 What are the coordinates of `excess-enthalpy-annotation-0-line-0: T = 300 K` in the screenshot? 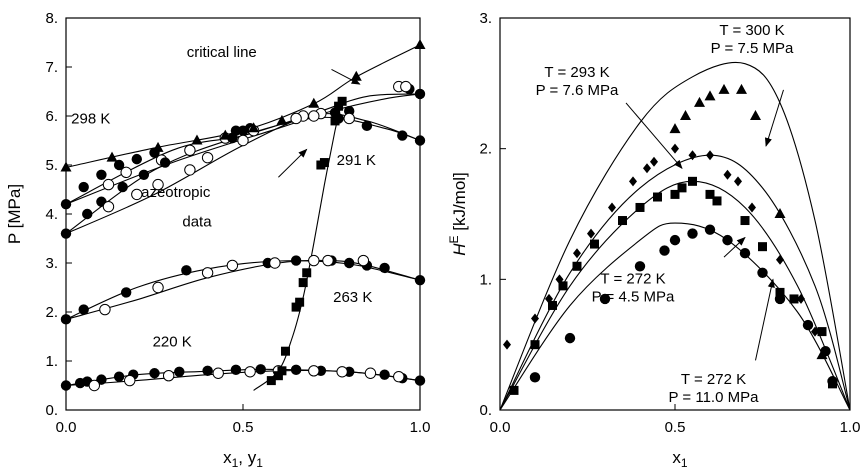 It's located at (751, 30).